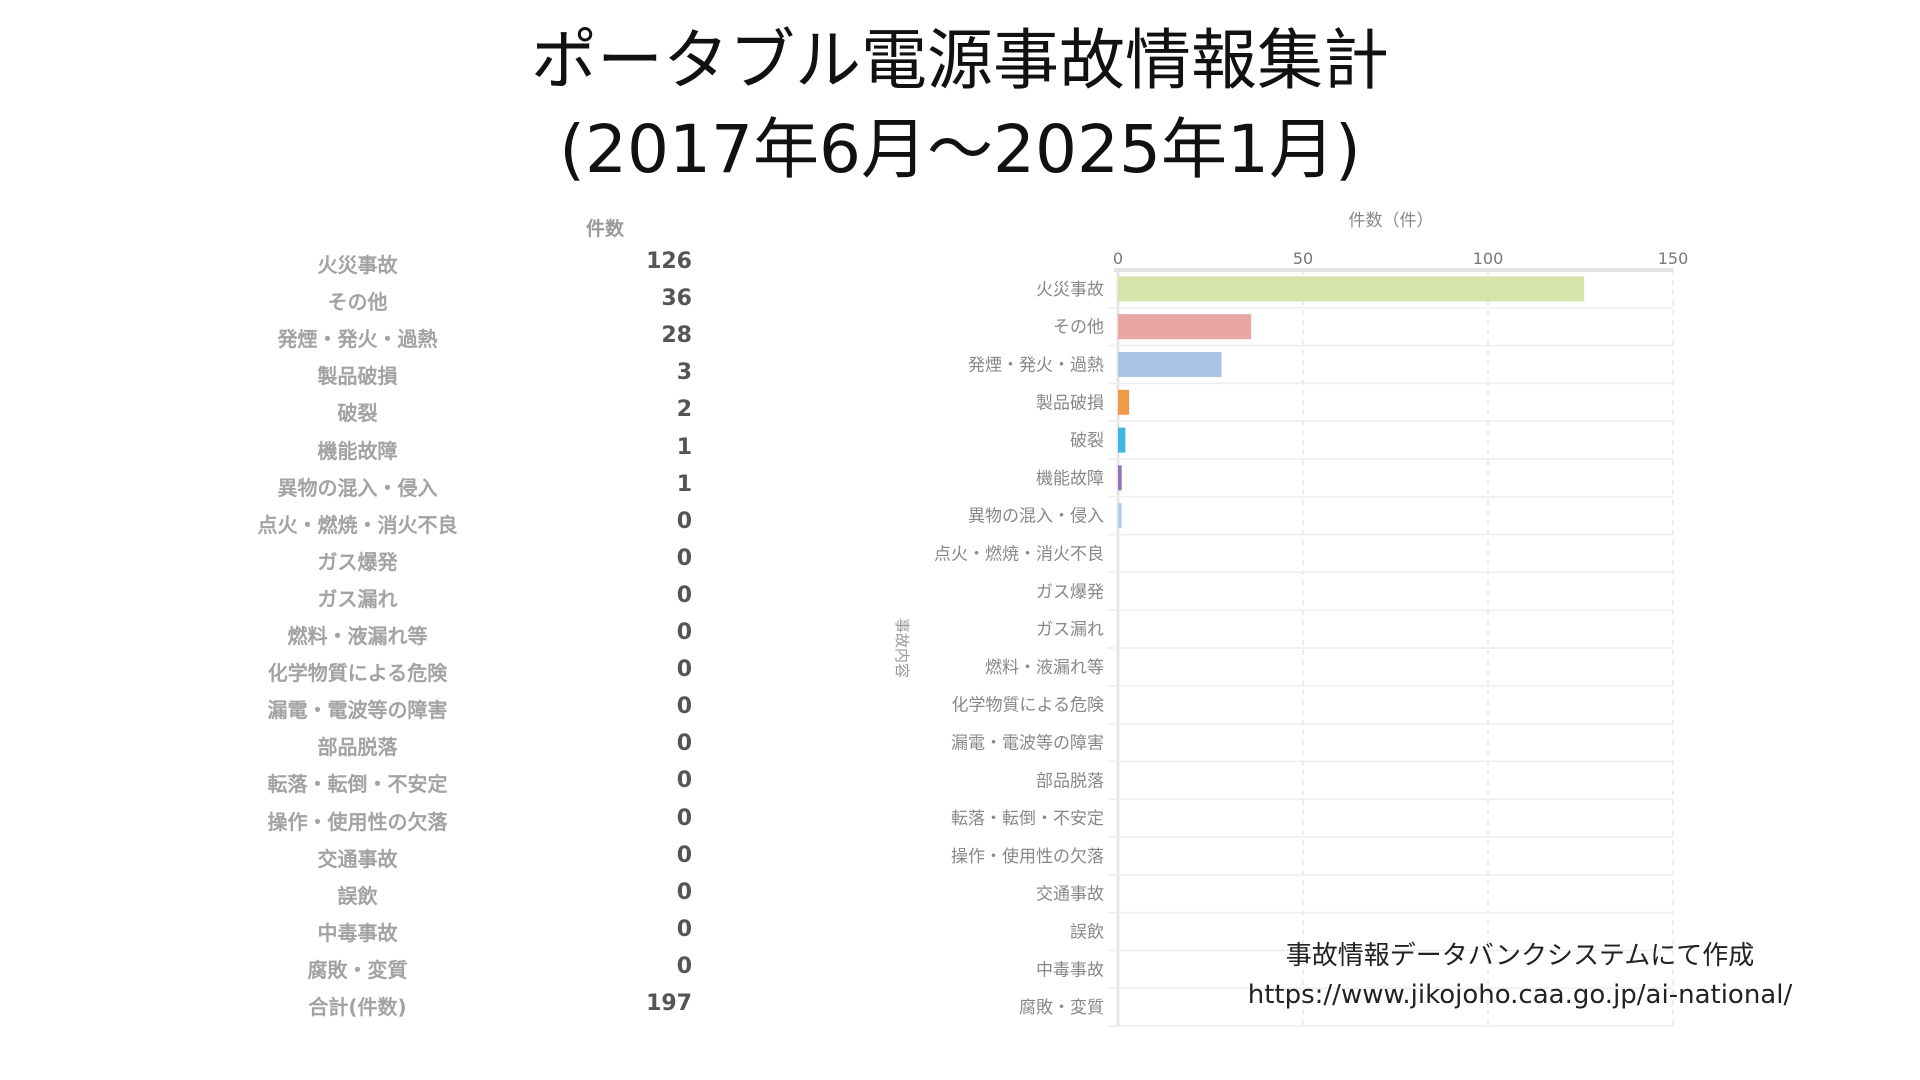 The width and height of the screenshot is (1920, 1080). Describe the element at coordinates (460, 564) in the screenshot. I see `table-row: ガス爆発 0` at that location.